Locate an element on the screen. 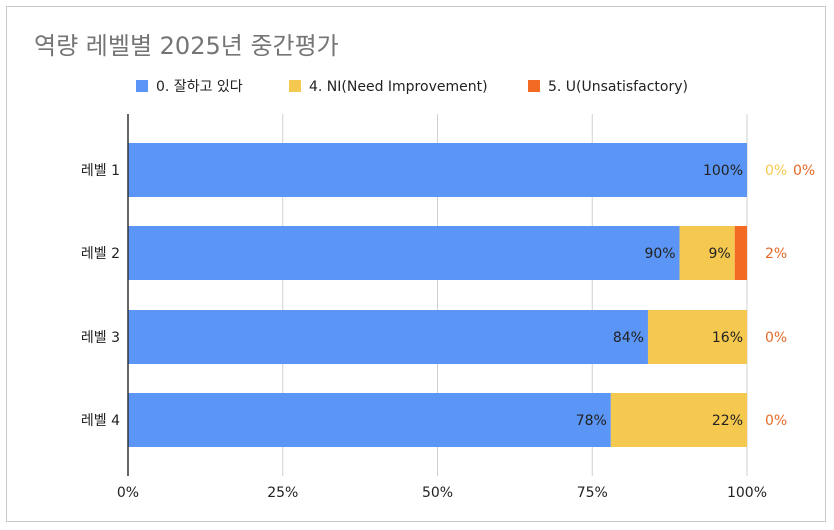  category-label-4: 레벨 4 is located at coordinates (100, 421).